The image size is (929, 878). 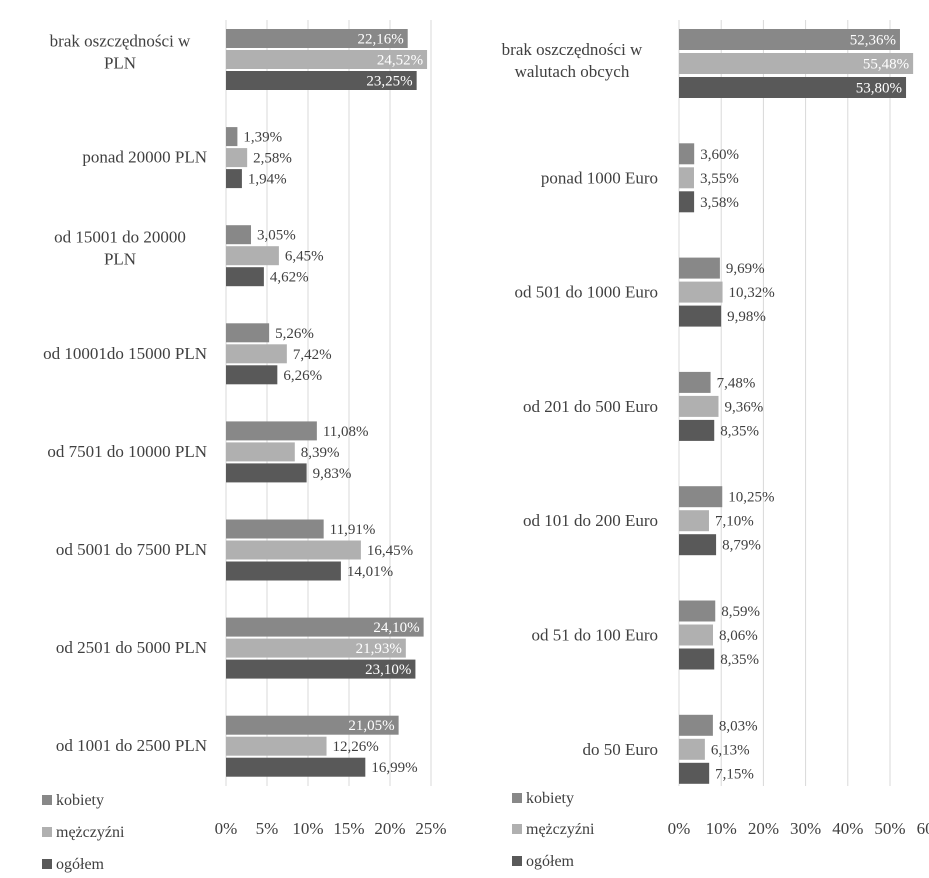 What do you see at coordinates (734, 522) in the screenshot?
I see `data-label: 7,10%` at bounding box center [734, 522].